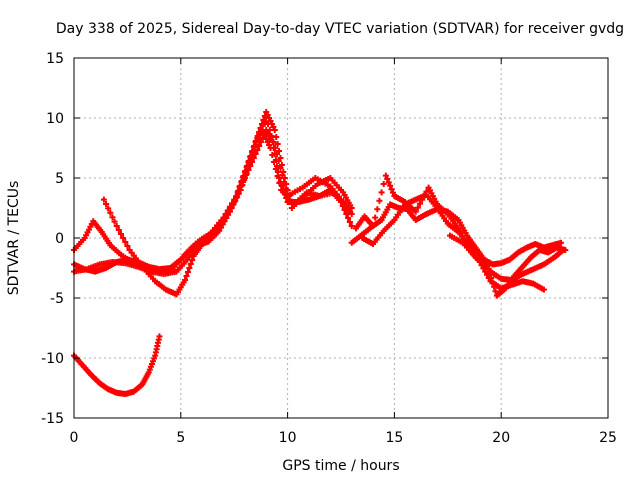  What do you see at coordinates (59, 239) in the screenshot?
I see `y-tick-label: 0` at bounding box center [59, 239].